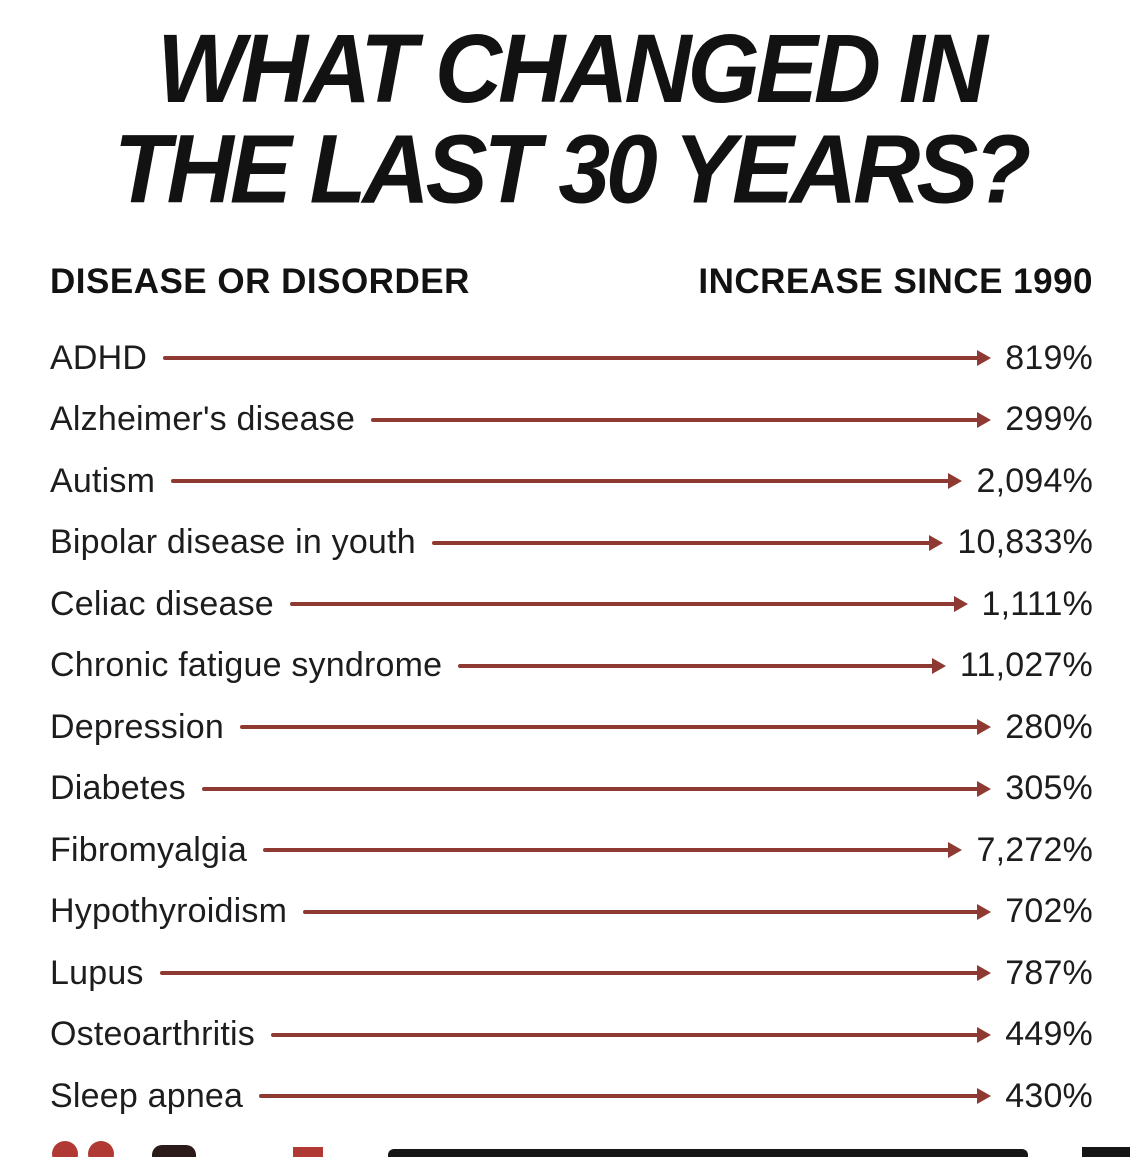 The image size is (1141, 1157). Describe the element at coordinates (203, 419) in the screenshot. I see `disease-label: Alzheimer's disease` at that location.